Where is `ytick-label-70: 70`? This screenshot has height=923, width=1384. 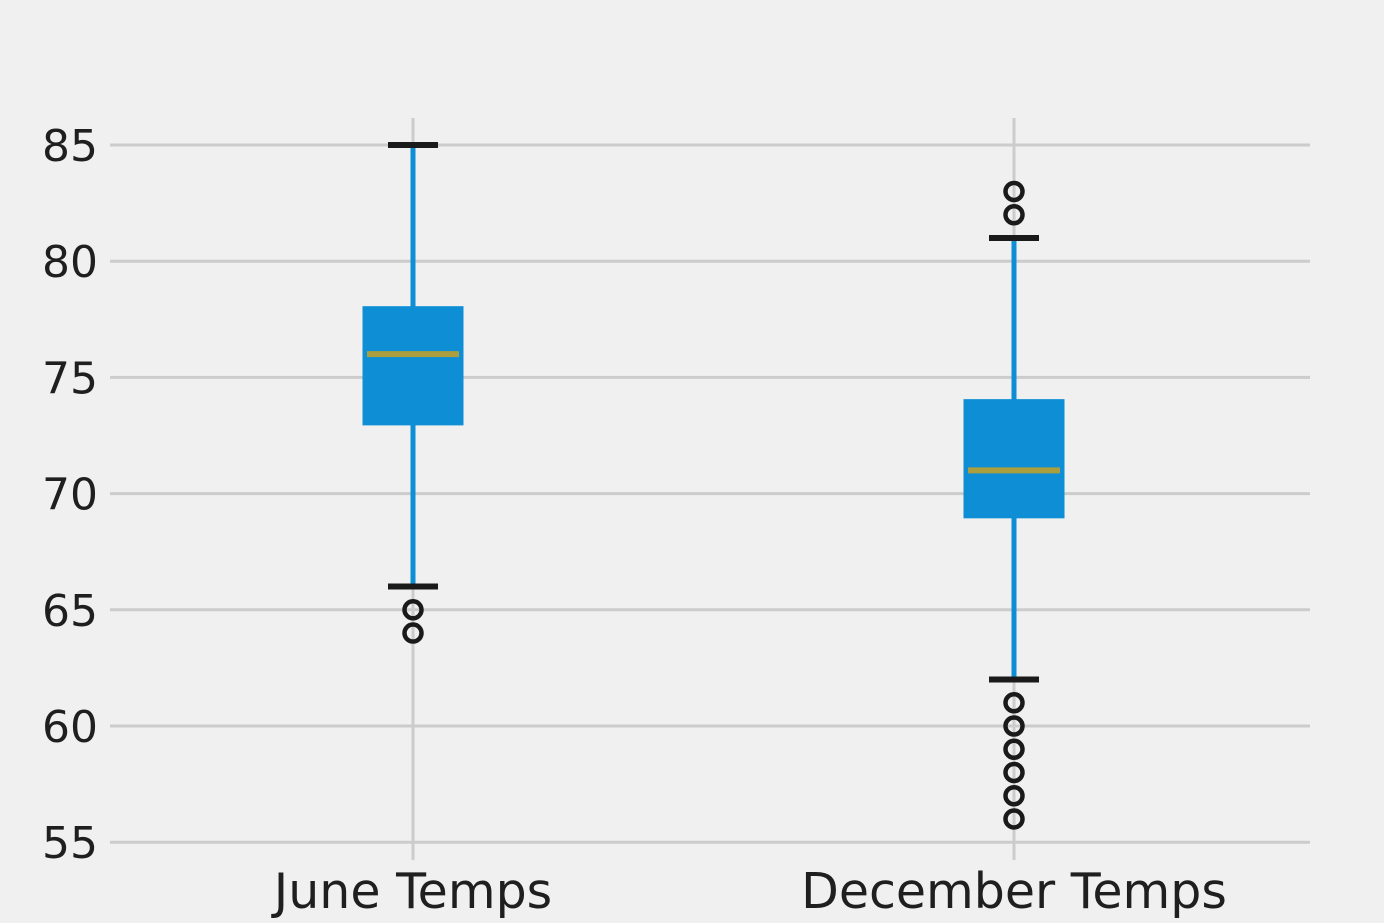 ytick-label-70: 70 is located at coordinates (70, 495).